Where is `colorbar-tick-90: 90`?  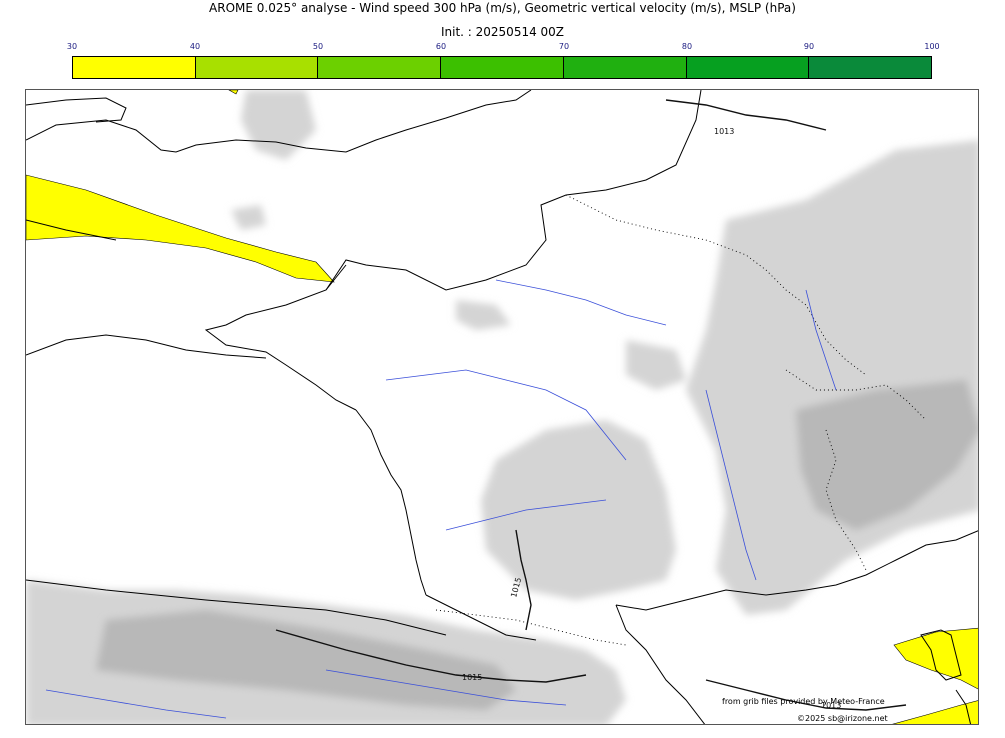
colorbar-tick-90: 90 is located at coordinates (809, 46).